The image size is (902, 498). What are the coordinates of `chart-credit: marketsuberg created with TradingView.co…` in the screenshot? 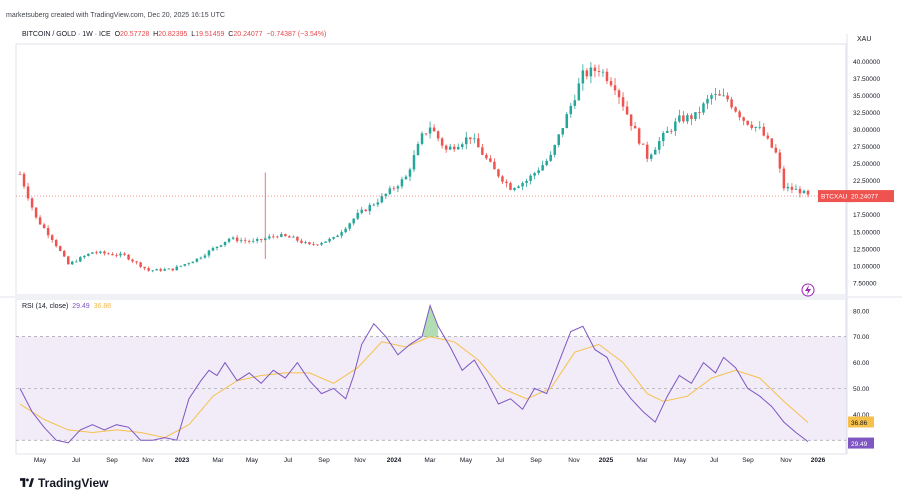 It's located at (115, 15).